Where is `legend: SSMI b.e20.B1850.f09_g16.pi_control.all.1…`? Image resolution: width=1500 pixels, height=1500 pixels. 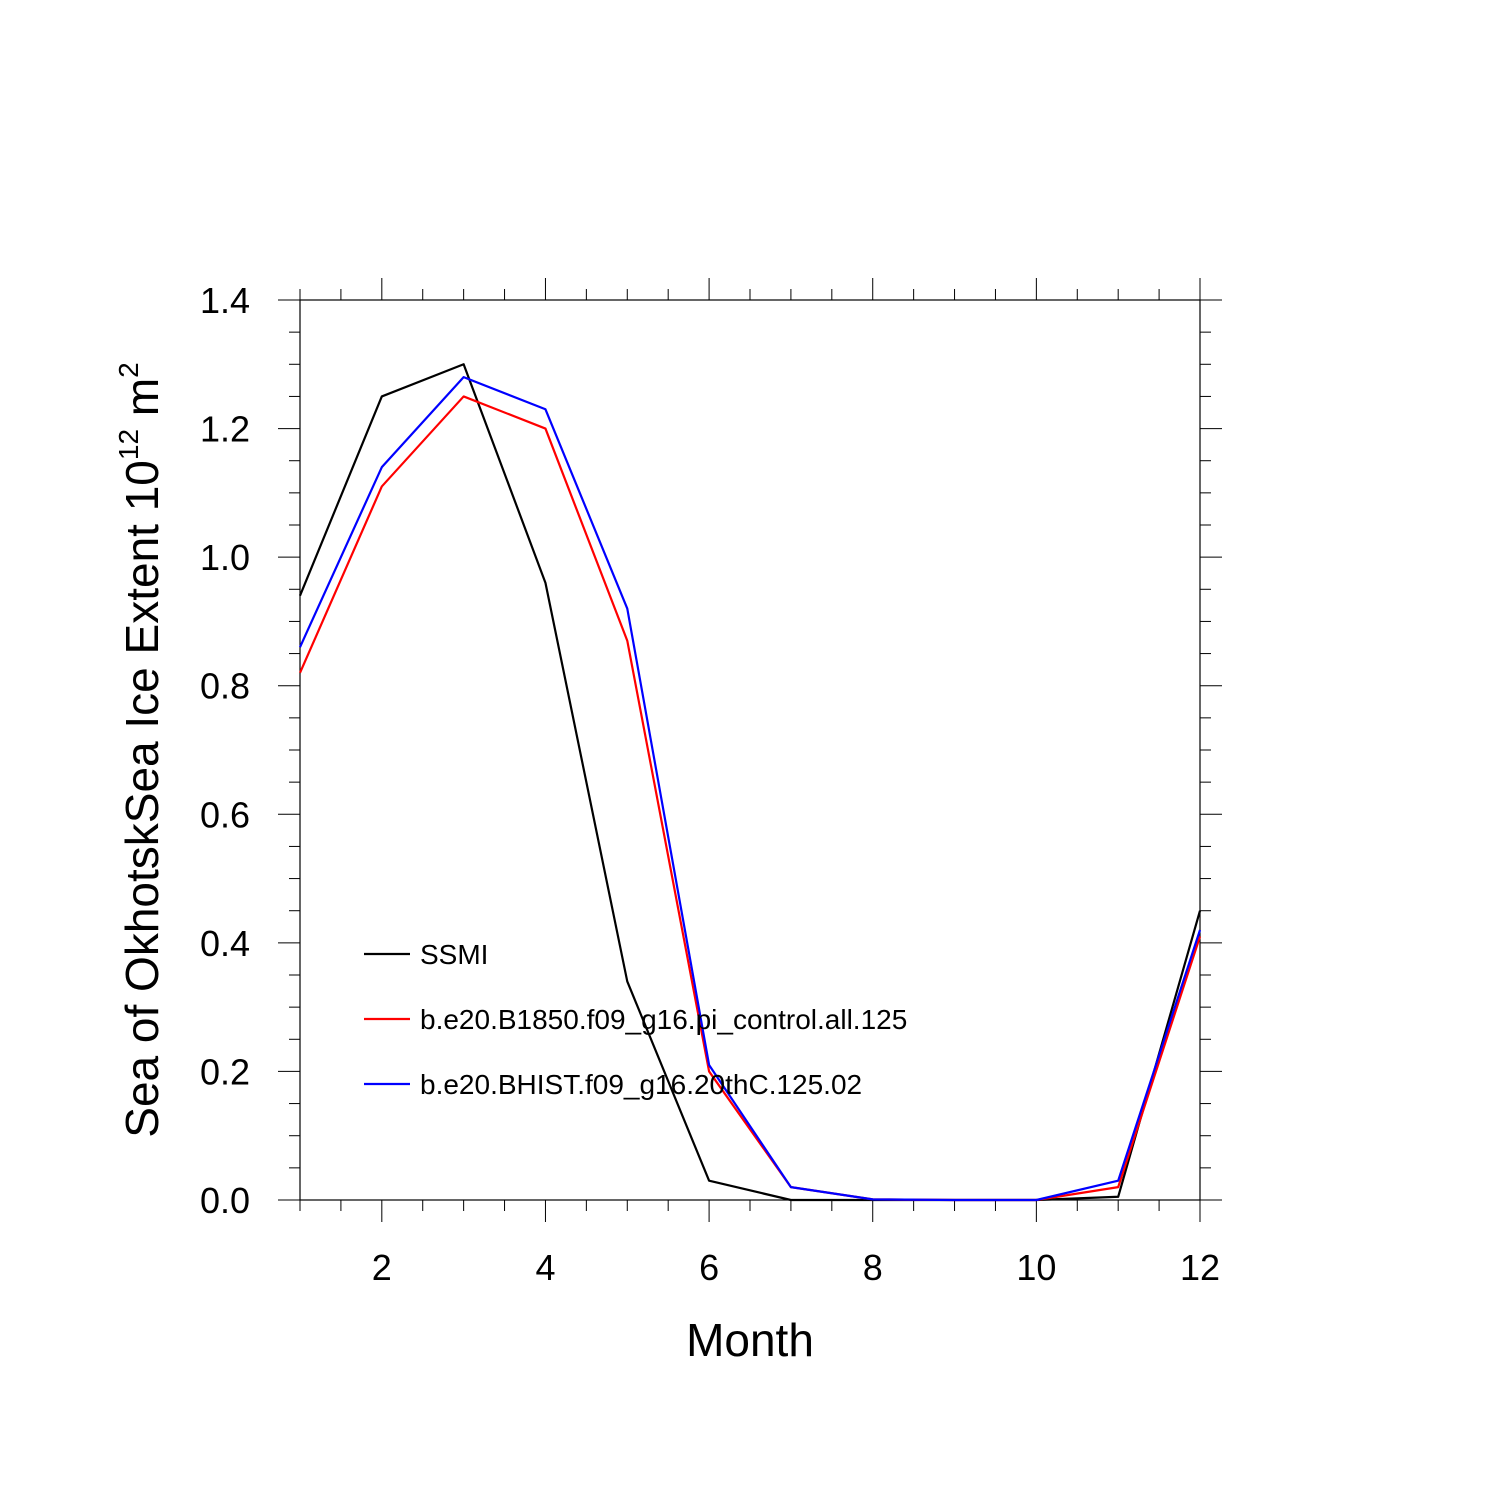 legend: SSMI b.e20.B1850.f09_g16.pi_control.all.1… is located at coordinates (635, 1019).